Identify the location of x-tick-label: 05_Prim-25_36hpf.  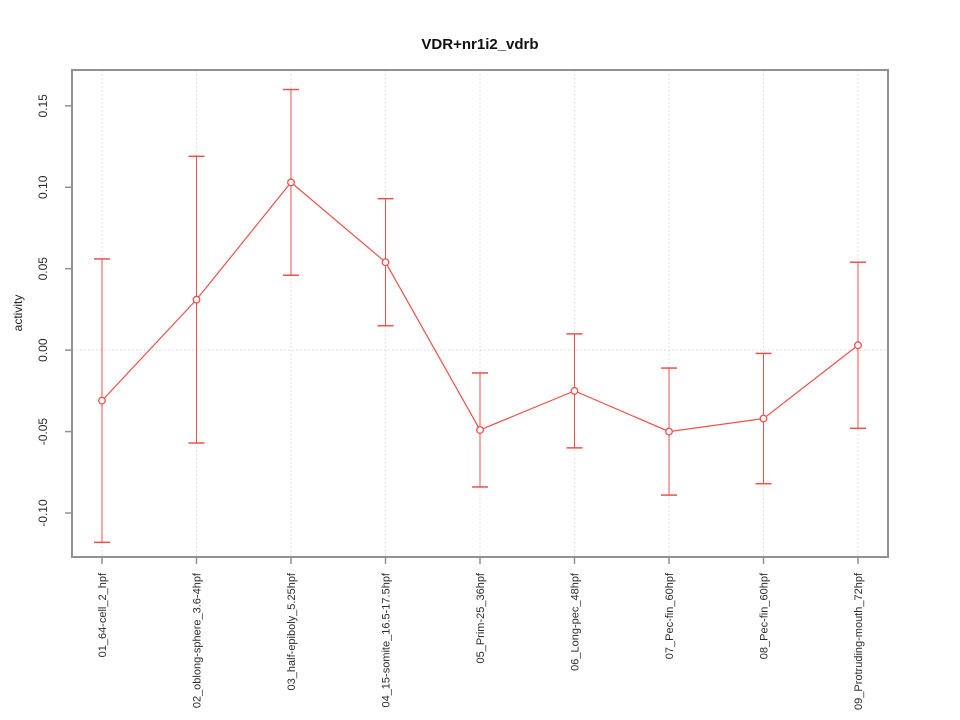
(481, 617).